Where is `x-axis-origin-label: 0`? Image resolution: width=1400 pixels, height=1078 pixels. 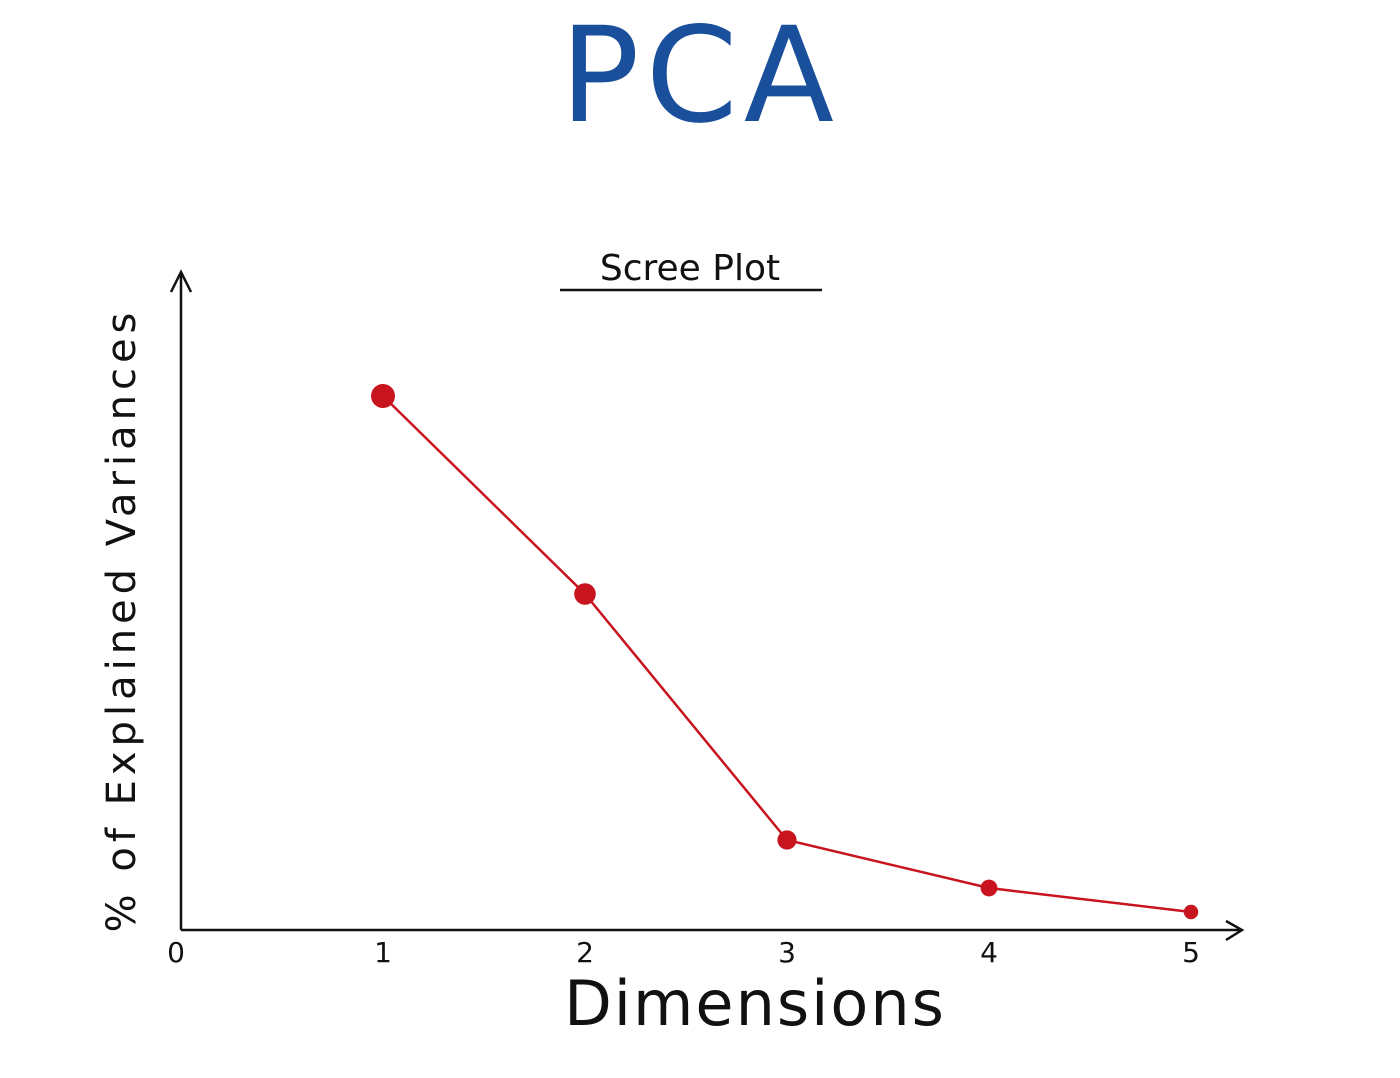
x-axis-origin-label: 0 is located at coordinates (176, 952).